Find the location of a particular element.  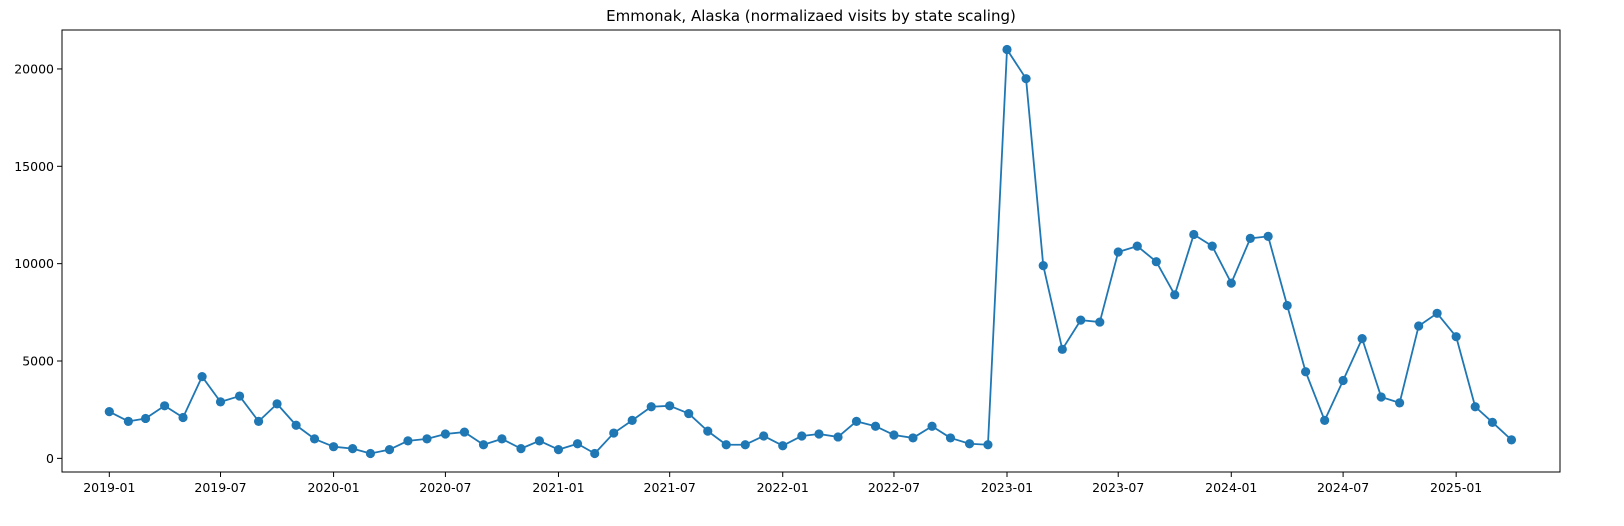

x-tick-label: 2024-07 is located at coordinates (1343, 487).